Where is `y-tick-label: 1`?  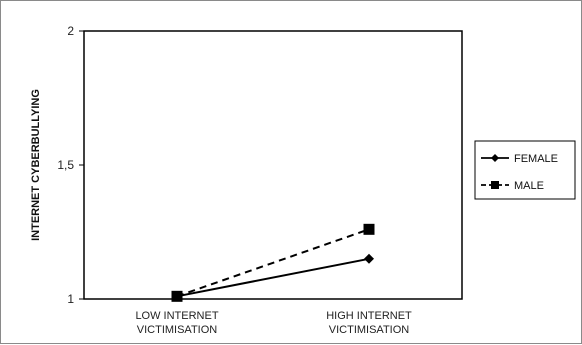
y-tick-label: 1 is located at coordinates (70, 299).